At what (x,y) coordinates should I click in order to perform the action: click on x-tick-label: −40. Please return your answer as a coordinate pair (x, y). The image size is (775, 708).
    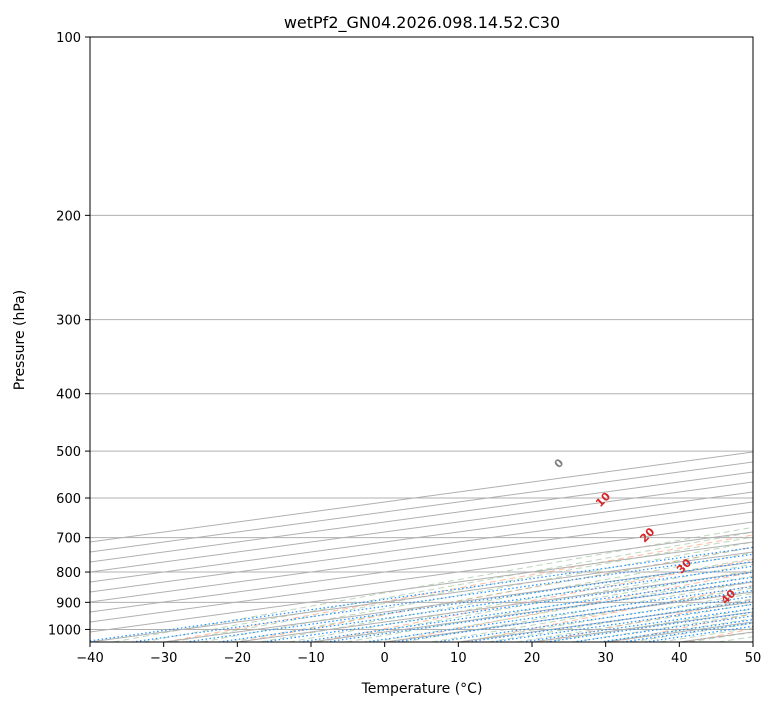
    Looking at the image, I should click on (89, 658).